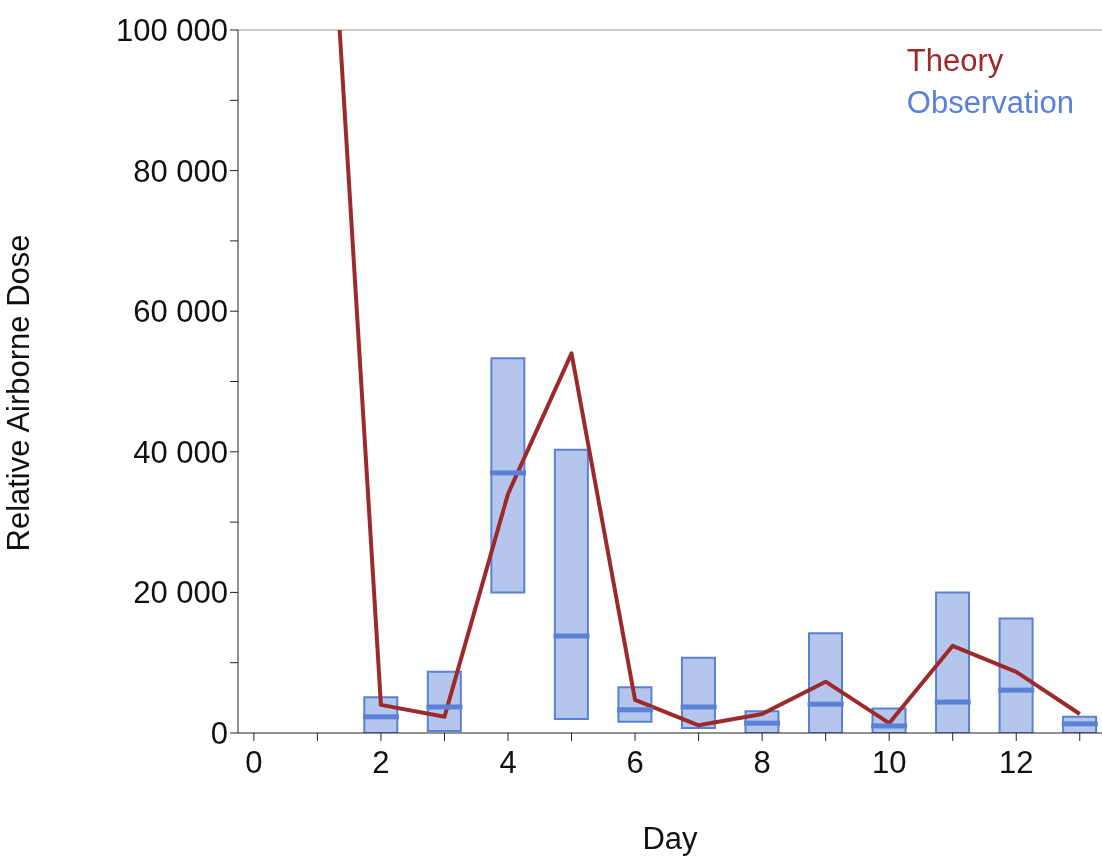 The width and height of the screenshot is (1102, 859). I want to click on y-tick-label: 100 000, so click(171, 31).